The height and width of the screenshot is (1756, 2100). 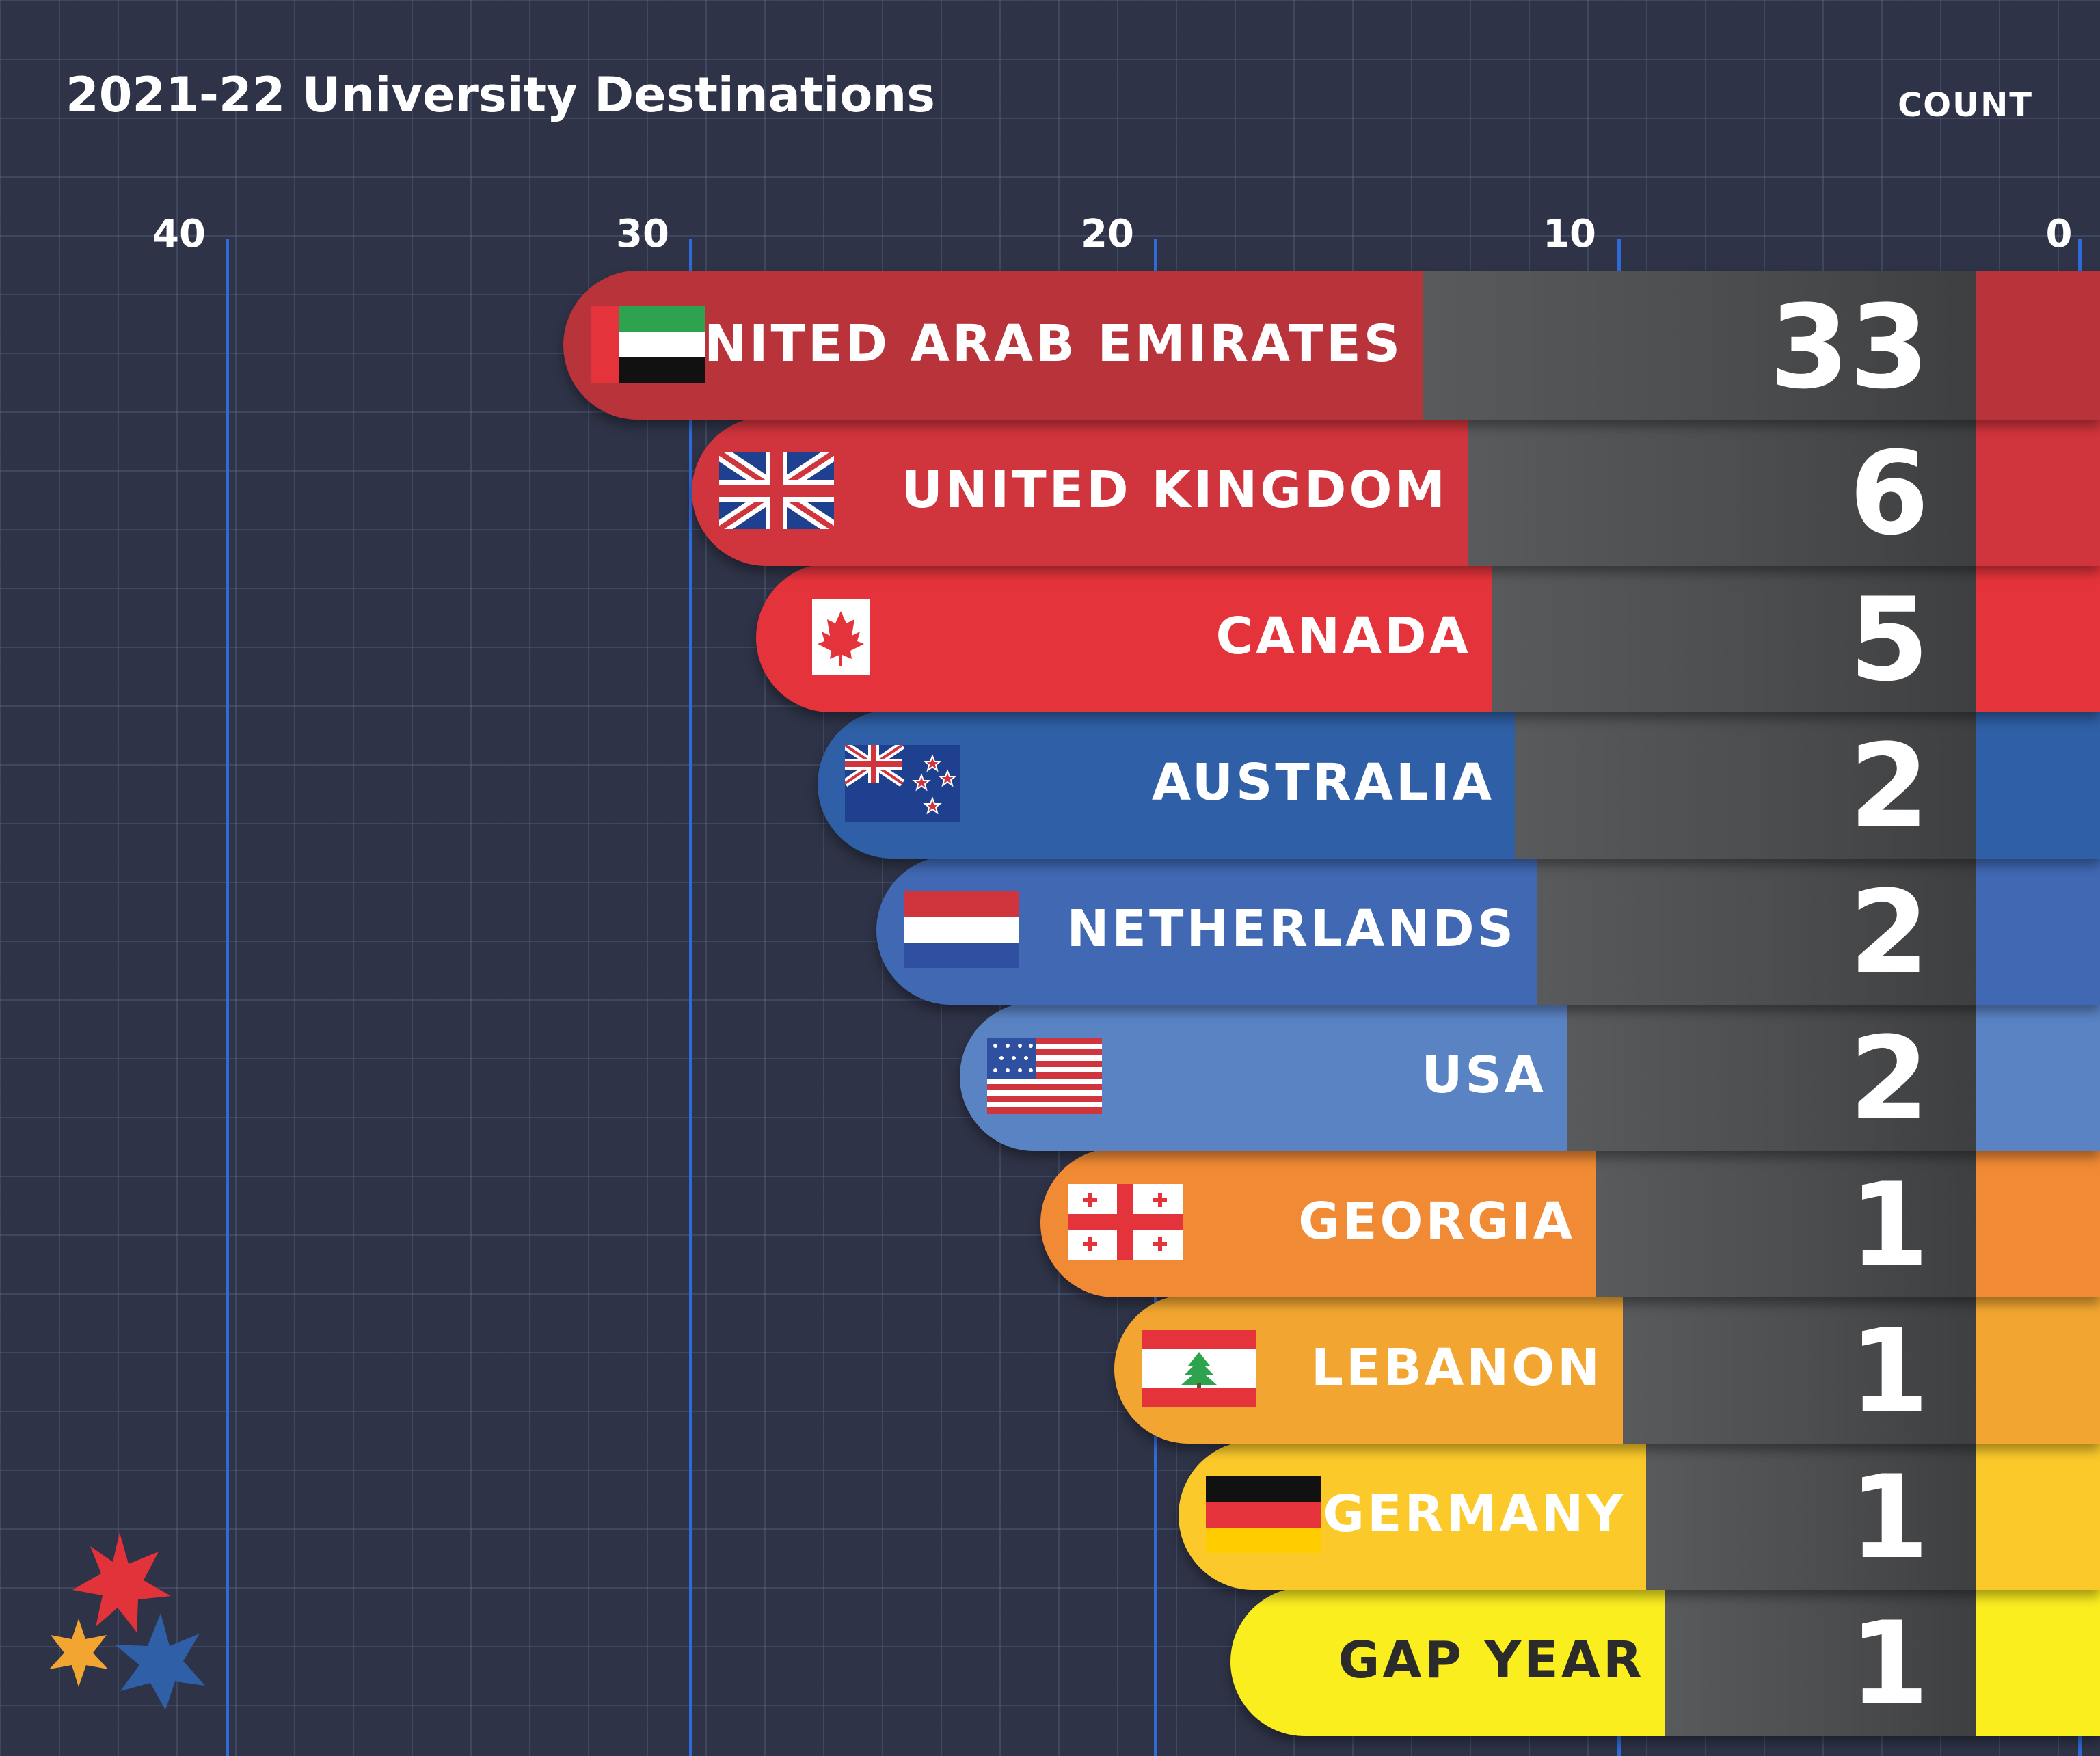 What do you see at coordinates (1889, 1079) in the screenshot?
I see `value-label-usa: 2` at bounding box center [1889, 1079].